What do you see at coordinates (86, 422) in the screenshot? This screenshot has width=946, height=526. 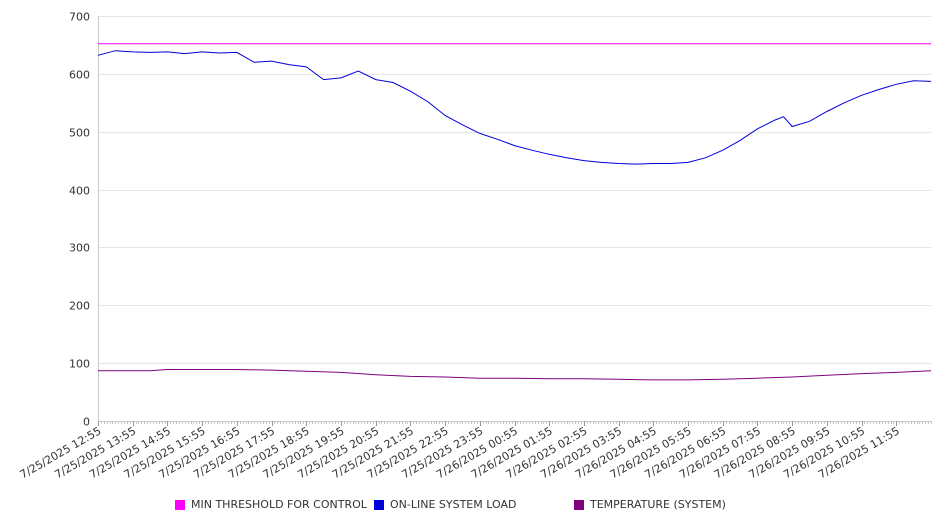 I see `y-tick-label: 0` at bounding box center [86, 422].